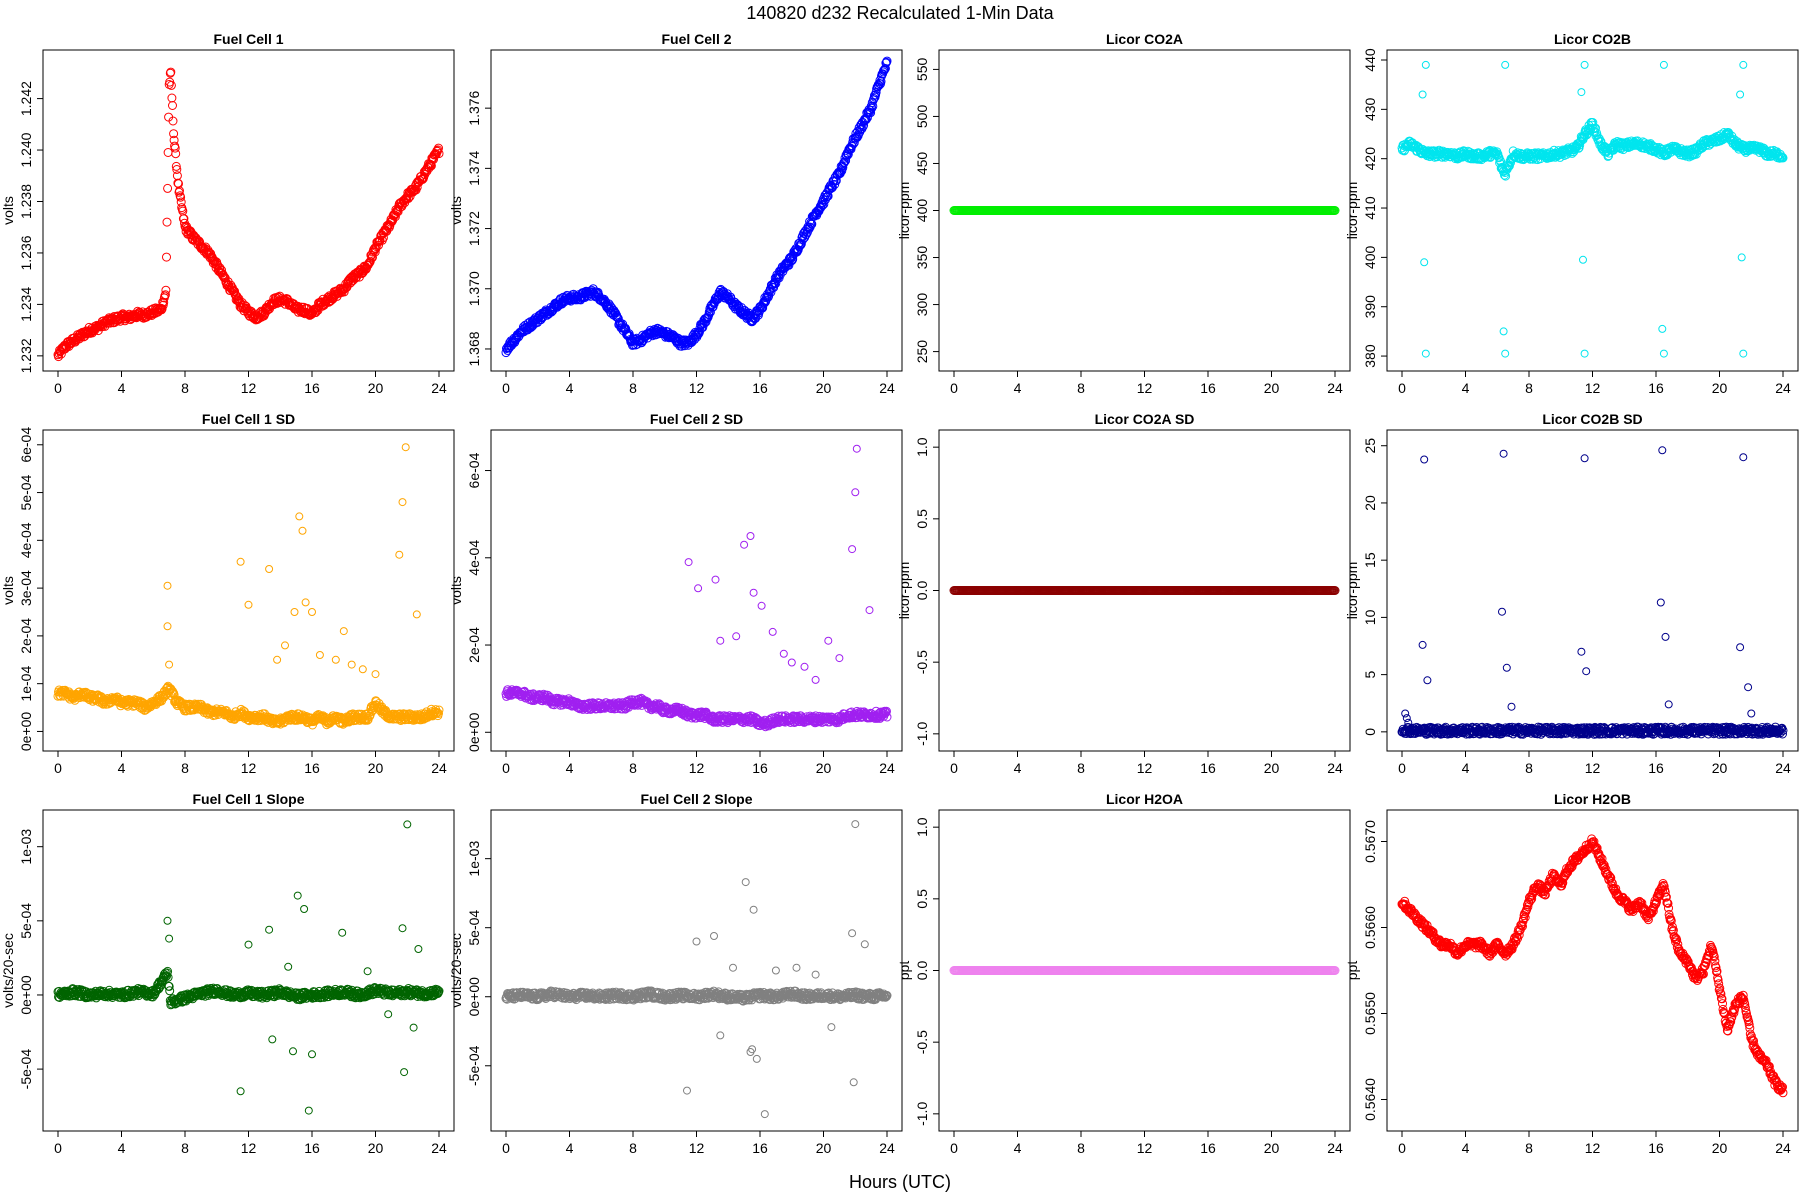  I want to click on y-tick-label: 1.370, so click(474, 288).